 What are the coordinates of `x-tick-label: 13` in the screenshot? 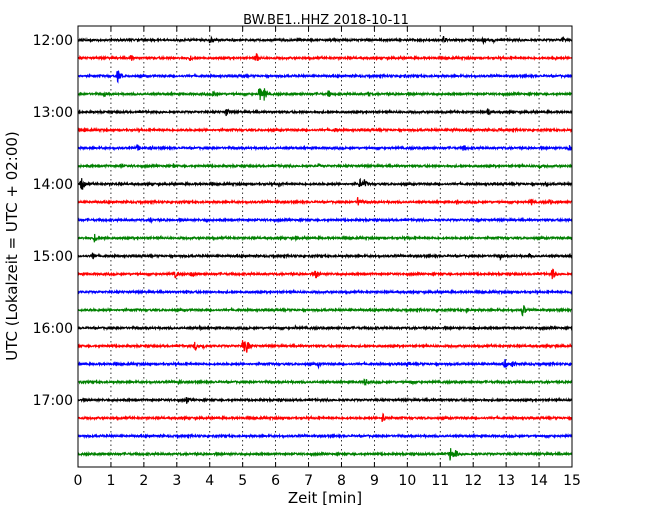 It's located at (506, 481).